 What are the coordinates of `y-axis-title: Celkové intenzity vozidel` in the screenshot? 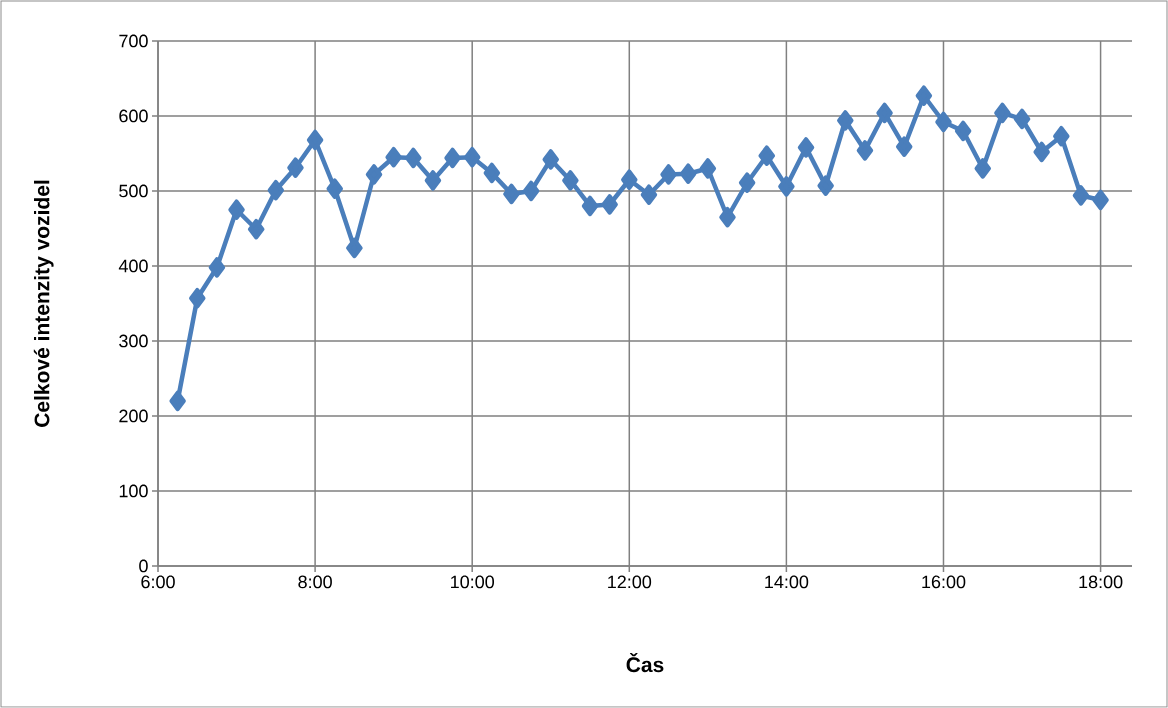 It's located at (43, 303).